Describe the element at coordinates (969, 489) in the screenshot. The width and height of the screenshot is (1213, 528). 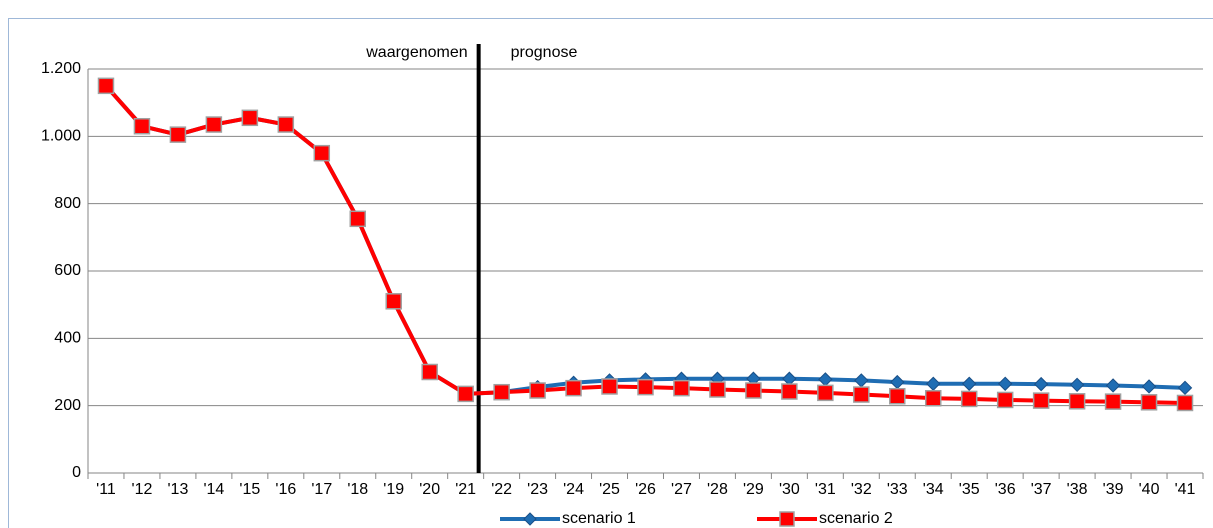
I see `x-tick-label: '35` at that location.